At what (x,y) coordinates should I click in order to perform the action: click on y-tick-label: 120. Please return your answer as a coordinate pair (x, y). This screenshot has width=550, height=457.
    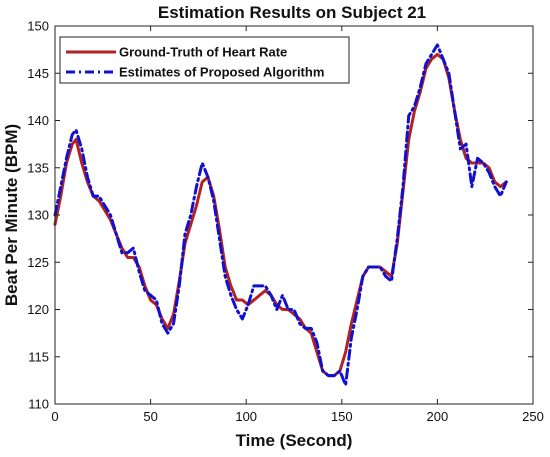
    Looking at the image, I should click on (38, 309).